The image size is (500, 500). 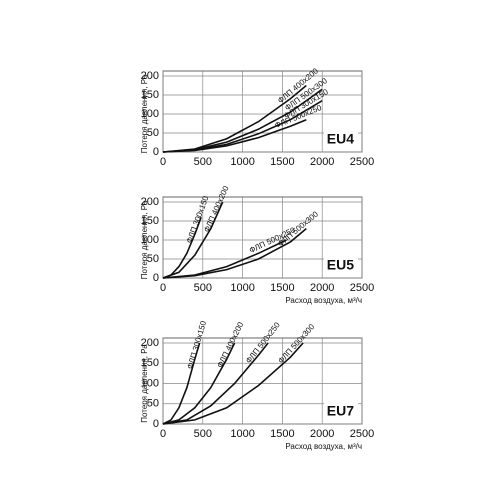 What do you see at coordinates (230, 344) in the screenshot?
I see `curve-label: ФЛП 400x200` at bounding box center [230, 344].